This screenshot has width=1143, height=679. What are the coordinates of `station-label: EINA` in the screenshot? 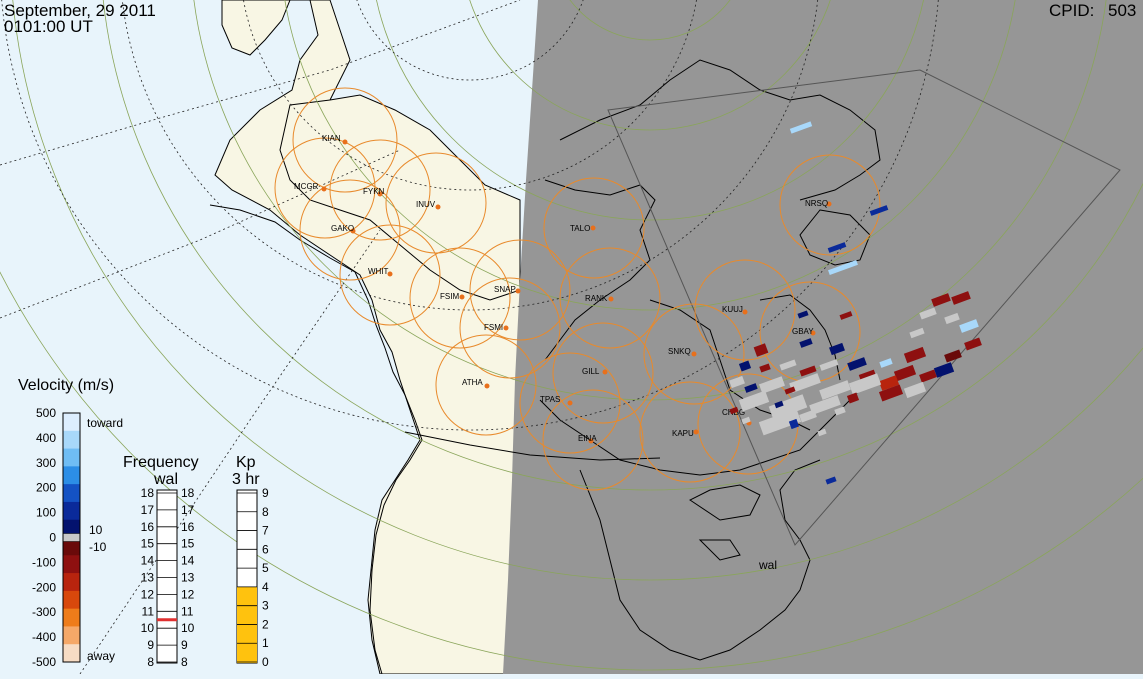 It's located at (587, 438).